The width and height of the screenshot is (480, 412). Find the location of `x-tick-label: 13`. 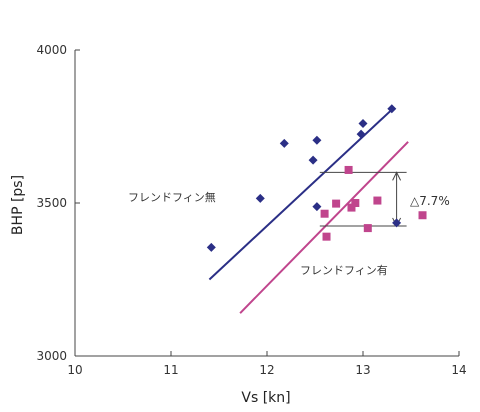

x-tick-label: 13 is located at coordinates (362, 370).